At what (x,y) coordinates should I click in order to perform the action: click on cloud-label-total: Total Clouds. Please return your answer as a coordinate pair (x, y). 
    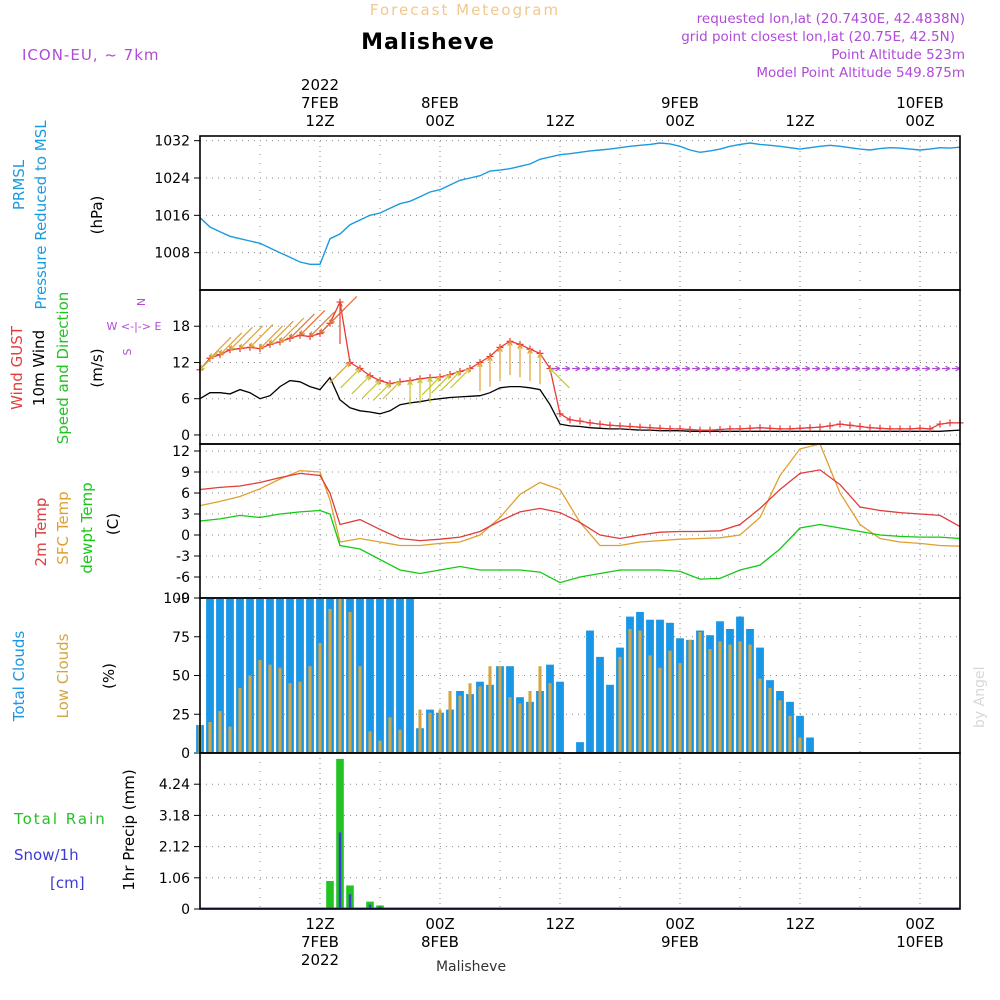
    Looking at the image, I should click on (19, 677).